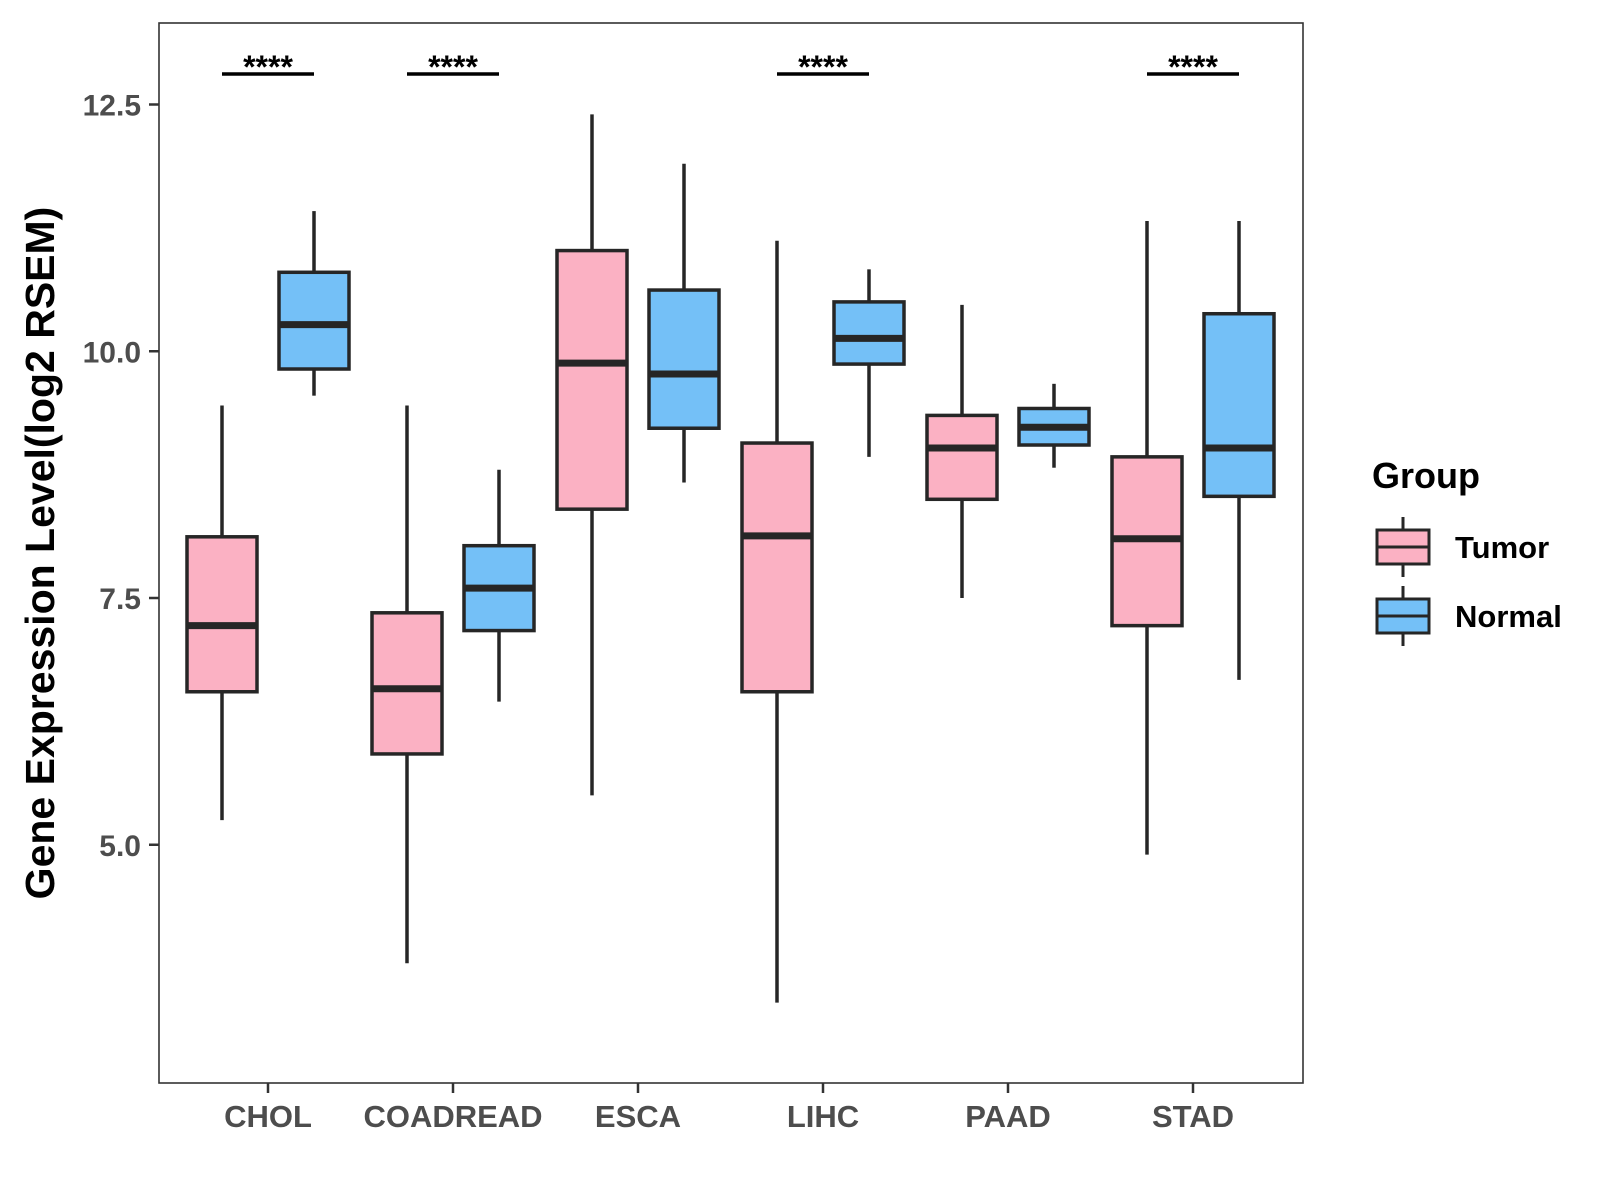 This screenshot has height=1200, width=1600. I want to click on y-tick-label: 7.5, so click(120, 599).